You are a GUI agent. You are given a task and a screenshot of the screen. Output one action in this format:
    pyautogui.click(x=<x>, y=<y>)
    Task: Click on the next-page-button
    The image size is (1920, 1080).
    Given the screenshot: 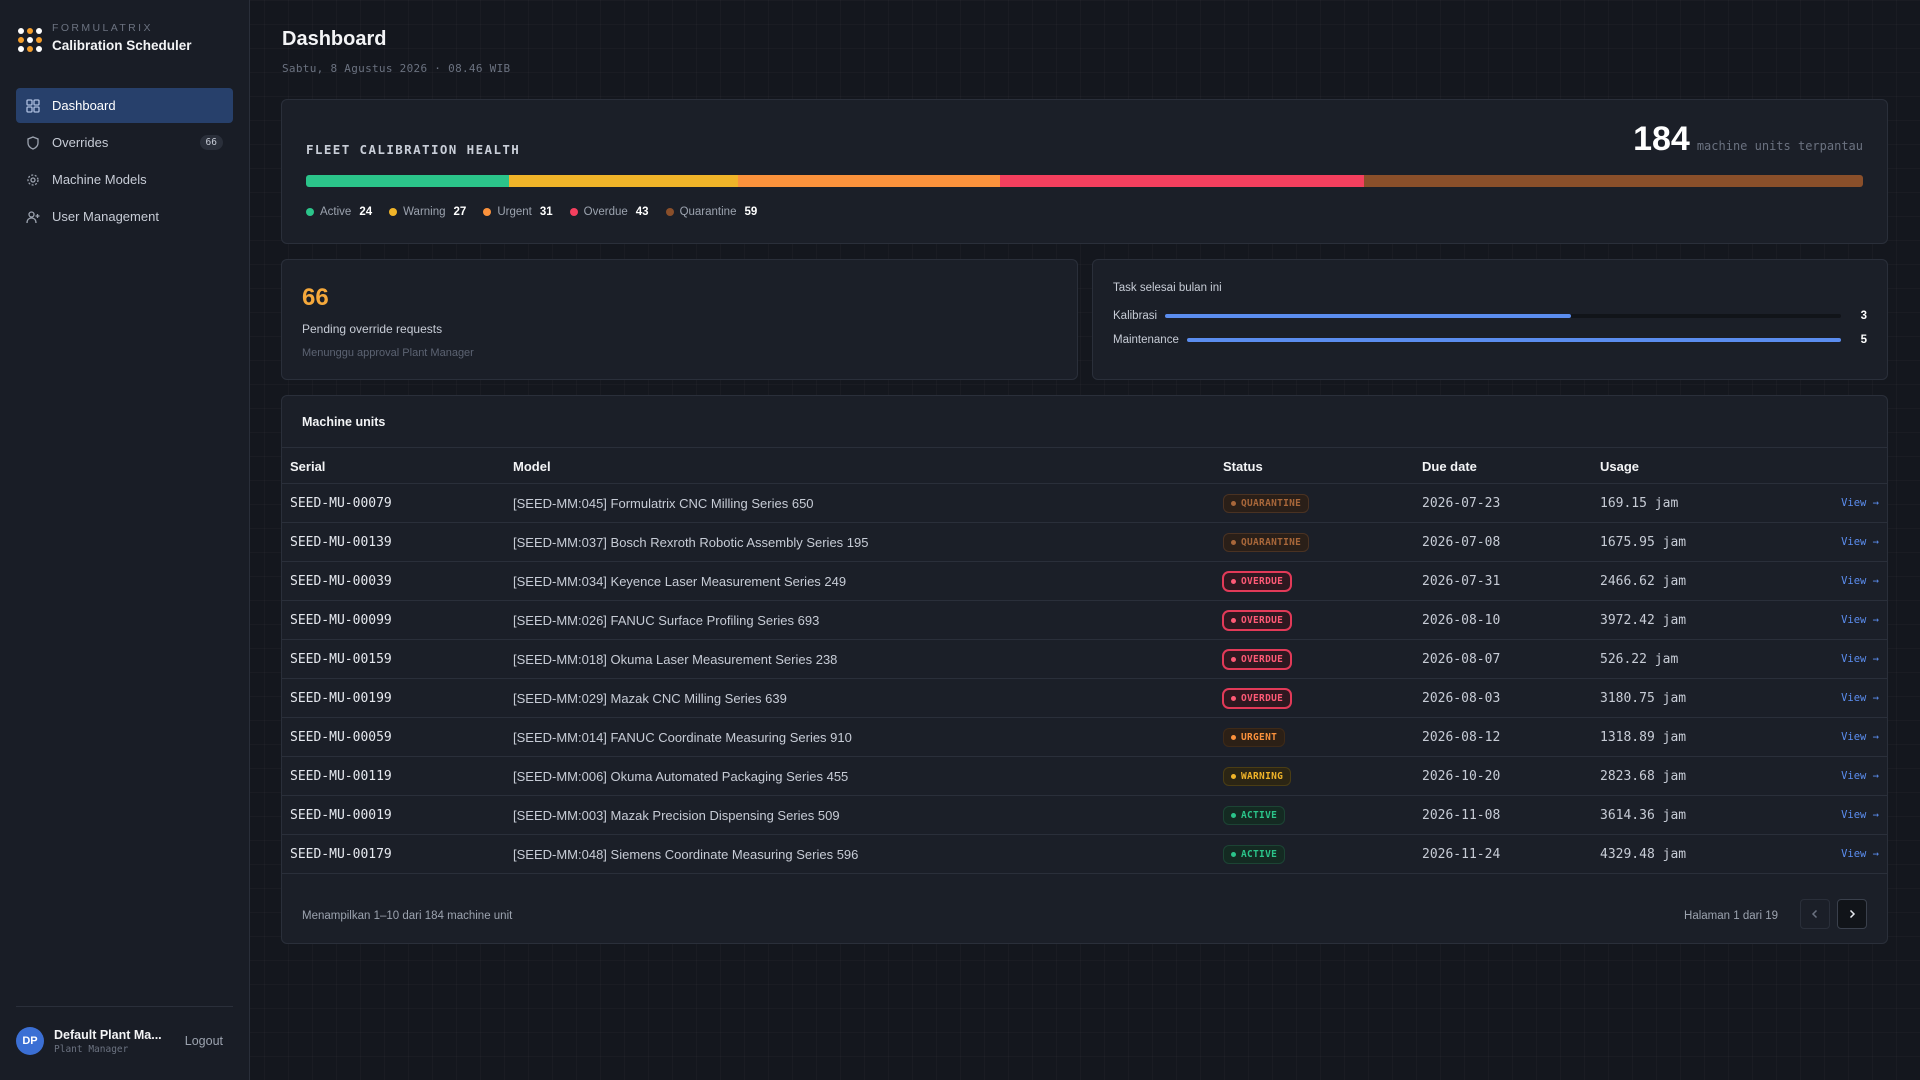 What is the action you would take?
    pyautogui.click(x=1852, y=914)
    